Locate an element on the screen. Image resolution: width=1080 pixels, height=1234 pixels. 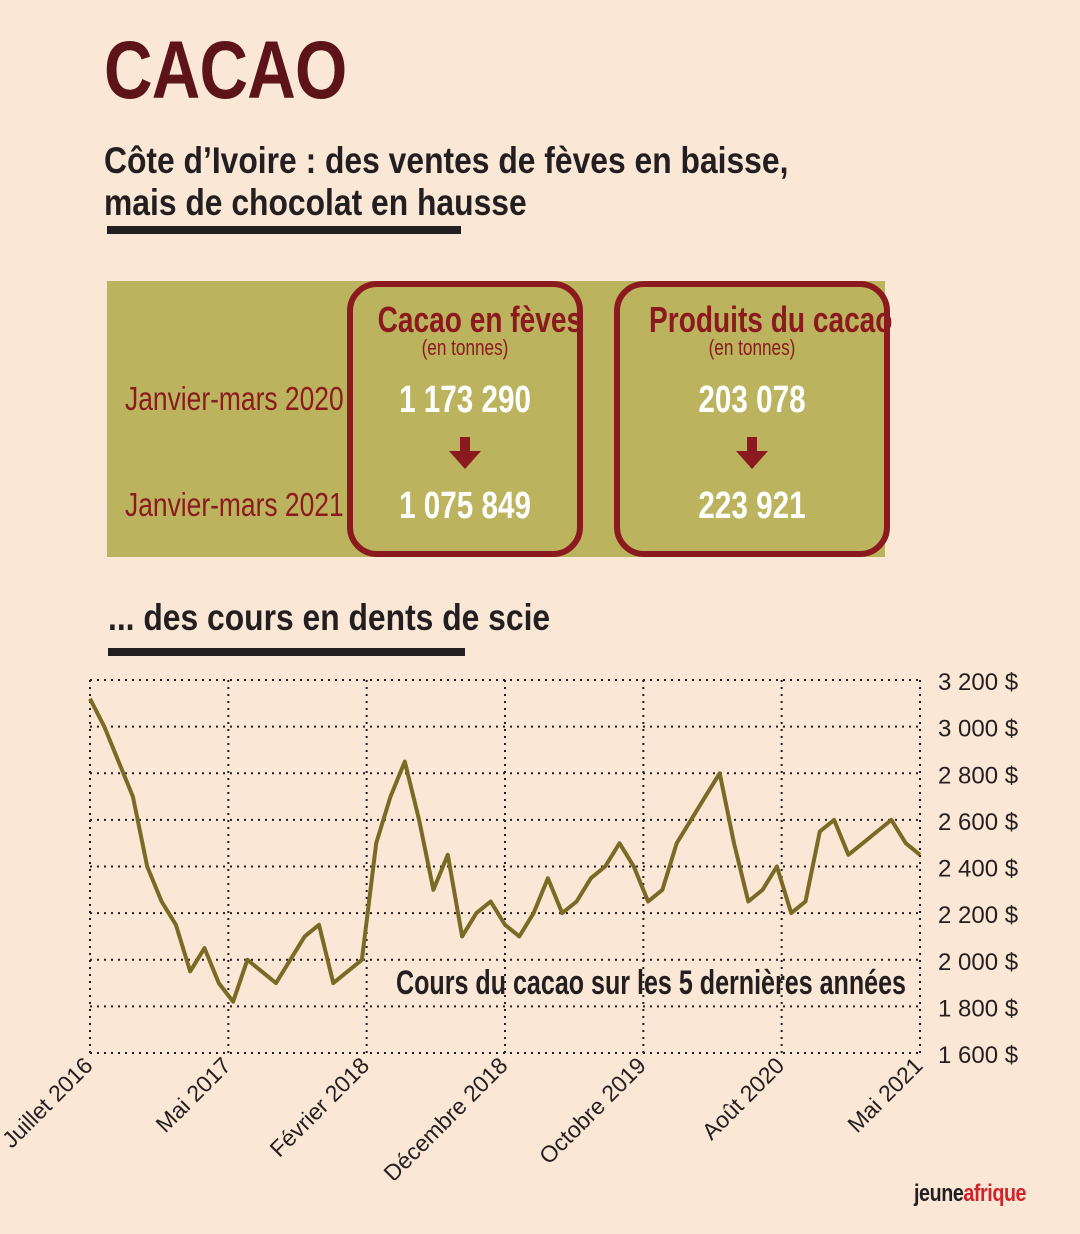
subtitle-underline is located at coordinates (284, 230).